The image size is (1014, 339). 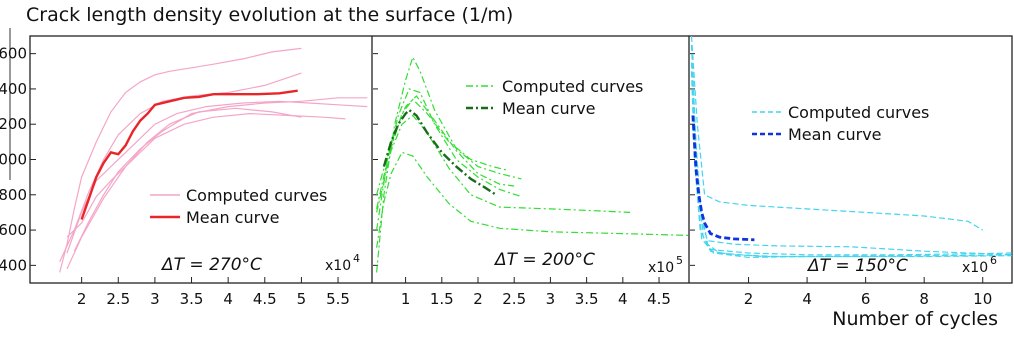 What do you see at coordinates (866, 299) in the screenshot?
I see `x-tick-label: 6` at bounding box center [866, 299].